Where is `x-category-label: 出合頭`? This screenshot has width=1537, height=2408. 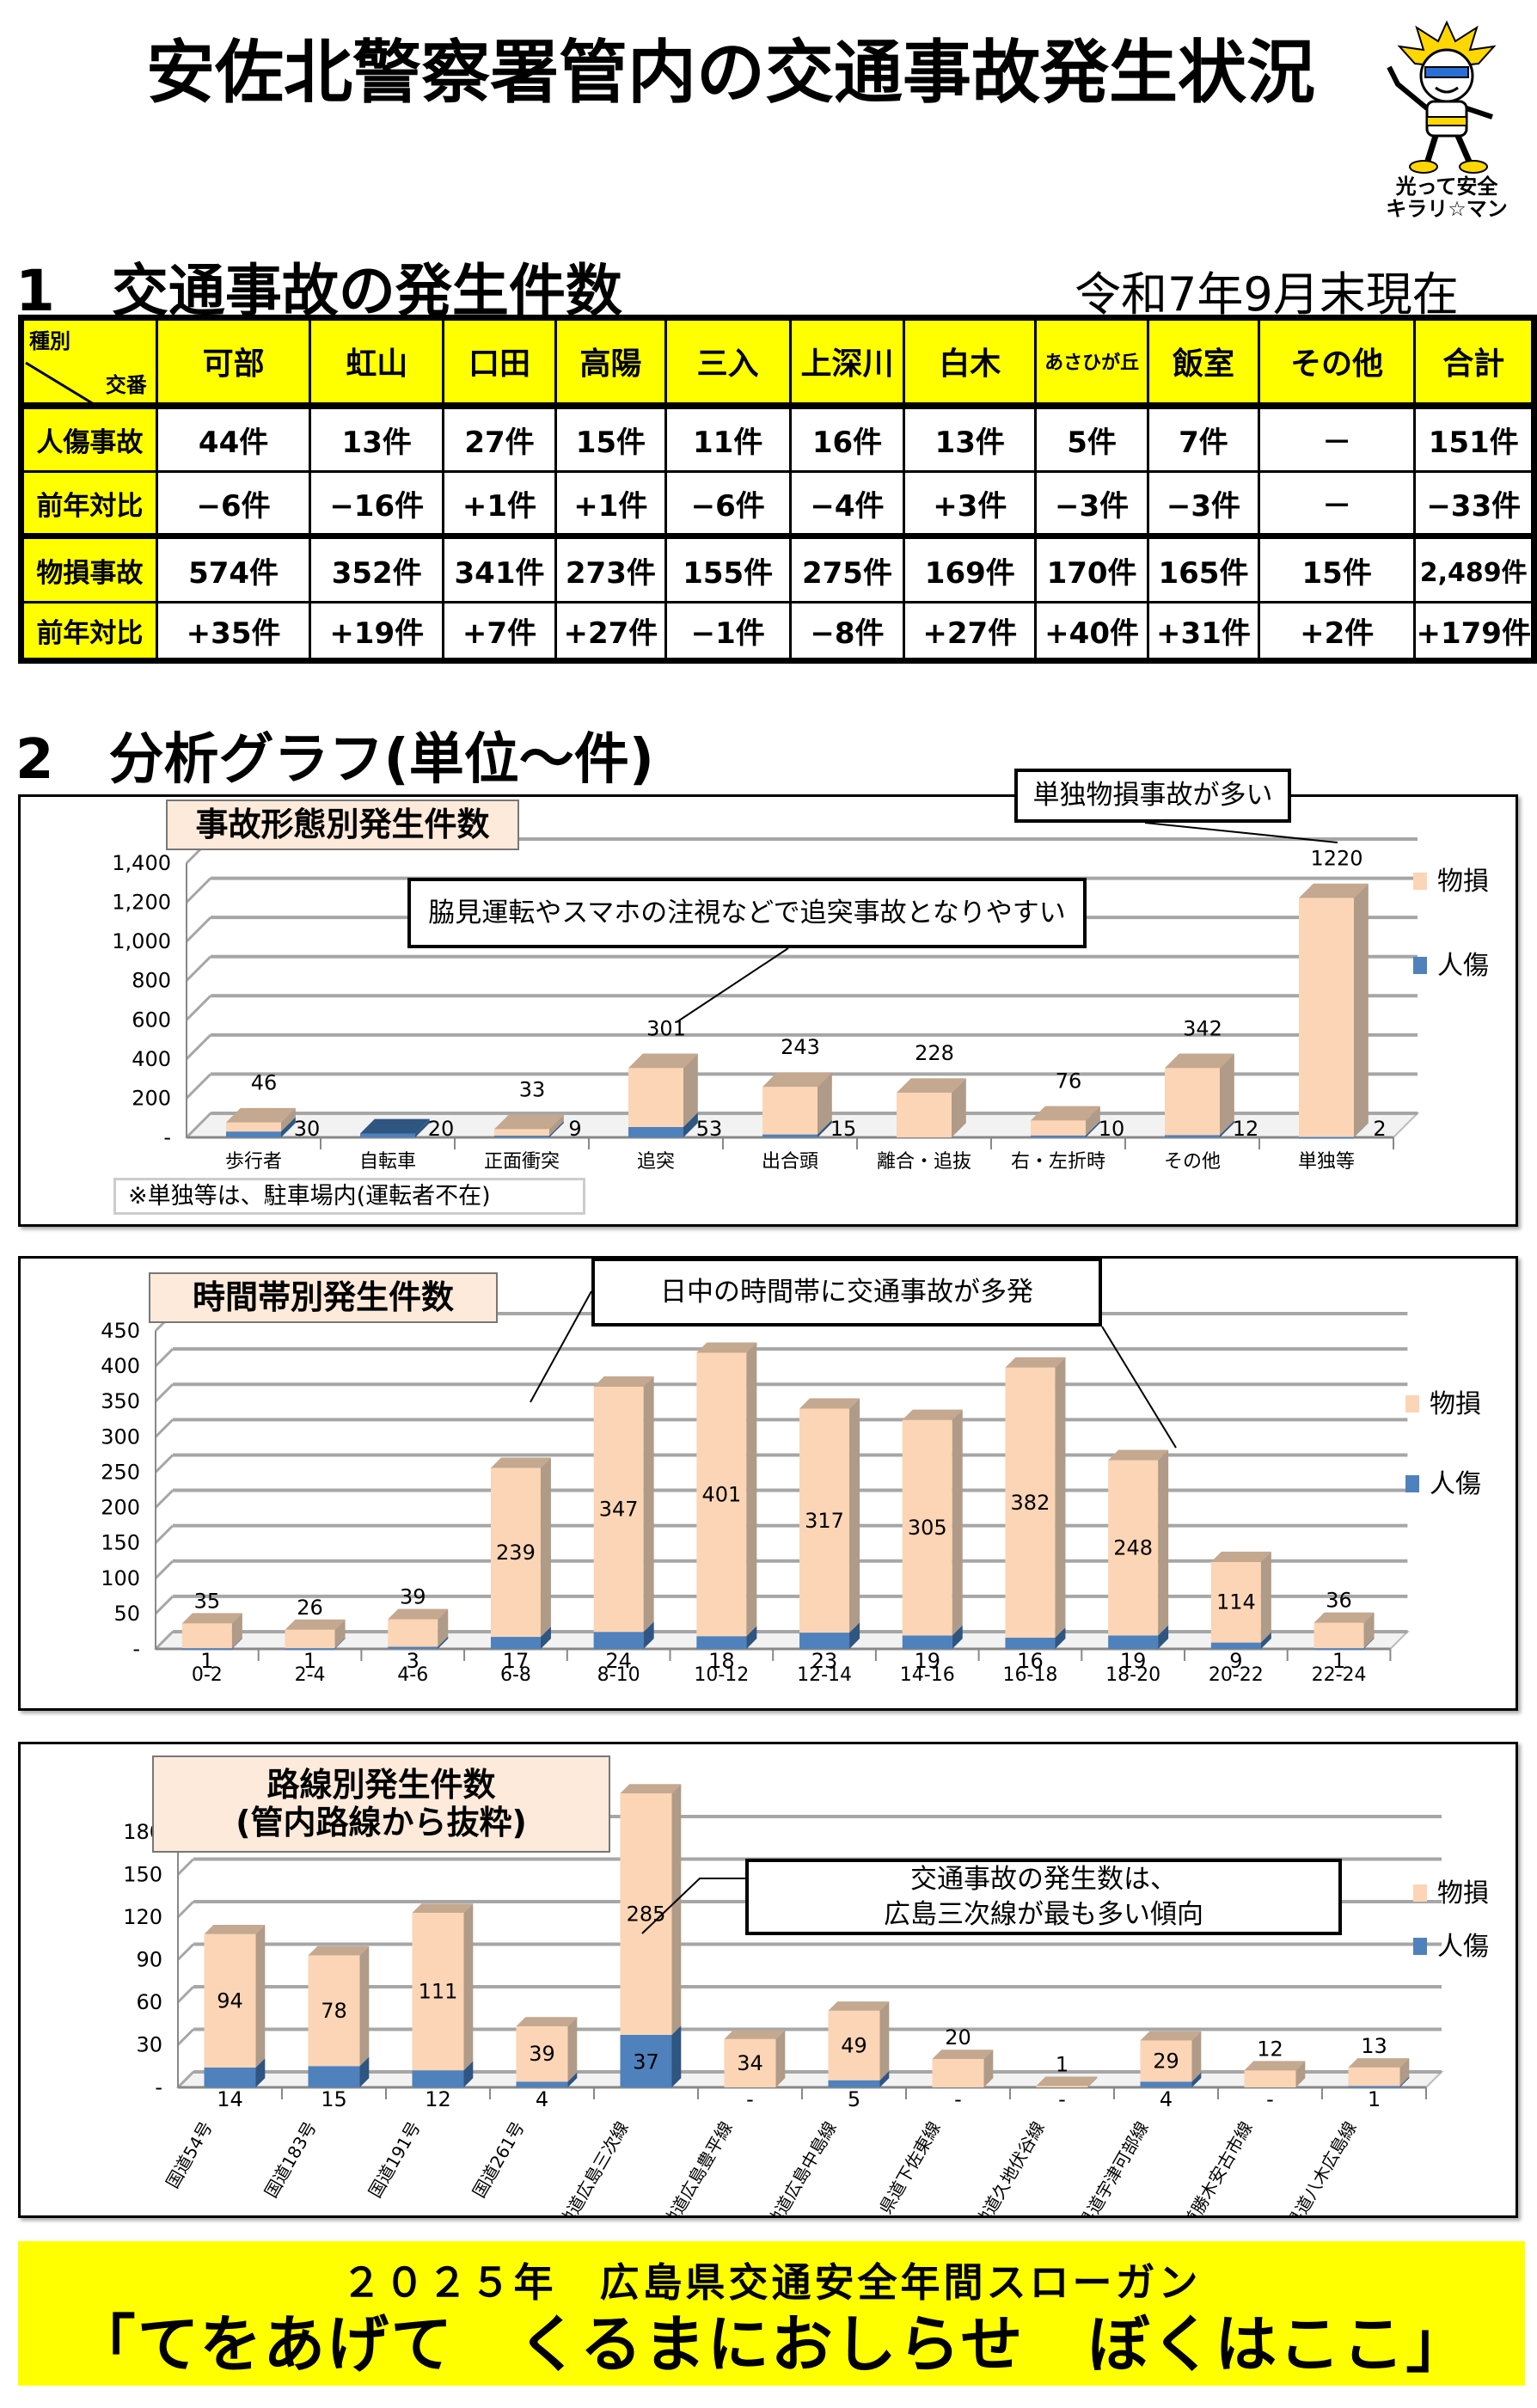
x-category-label: 出合頭 is located at coordinates (790, 1162).